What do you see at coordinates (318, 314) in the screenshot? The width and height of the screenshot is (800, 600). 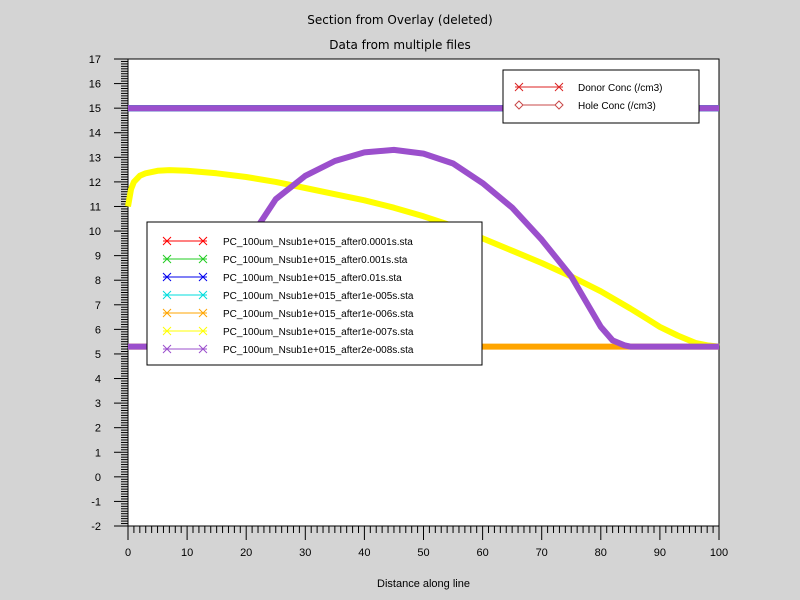 I see `series-legend-label: PC_100um_Nsub1e+015_after1e-006s.sta` at bounding box center [318, 314].